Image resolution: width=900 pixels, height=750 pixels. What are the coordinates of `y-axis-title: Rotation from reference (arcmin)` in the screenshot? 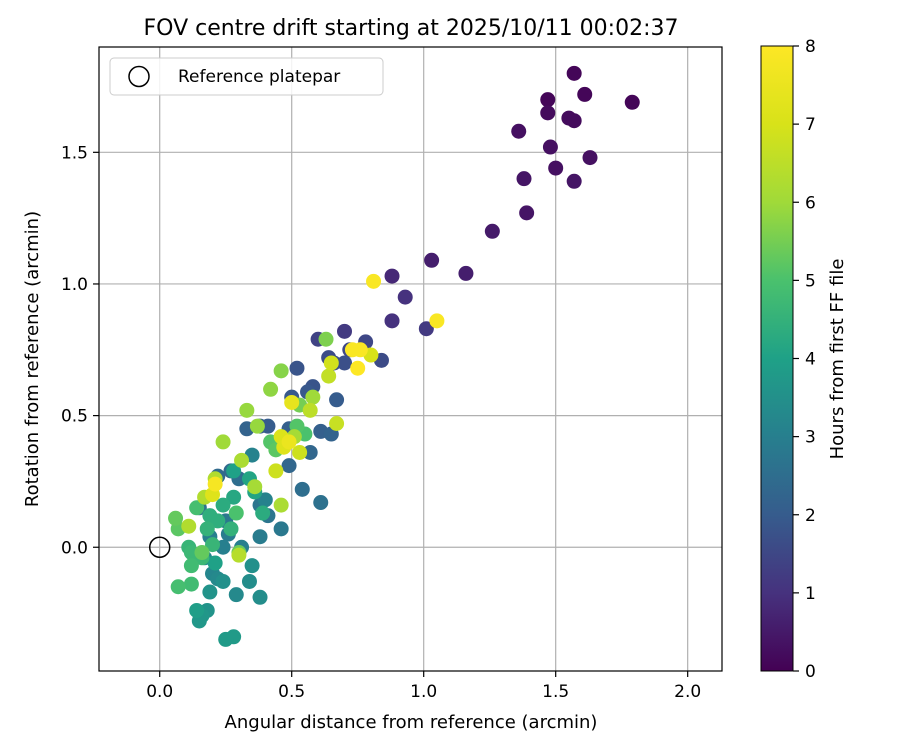 It's located at (32, 359).